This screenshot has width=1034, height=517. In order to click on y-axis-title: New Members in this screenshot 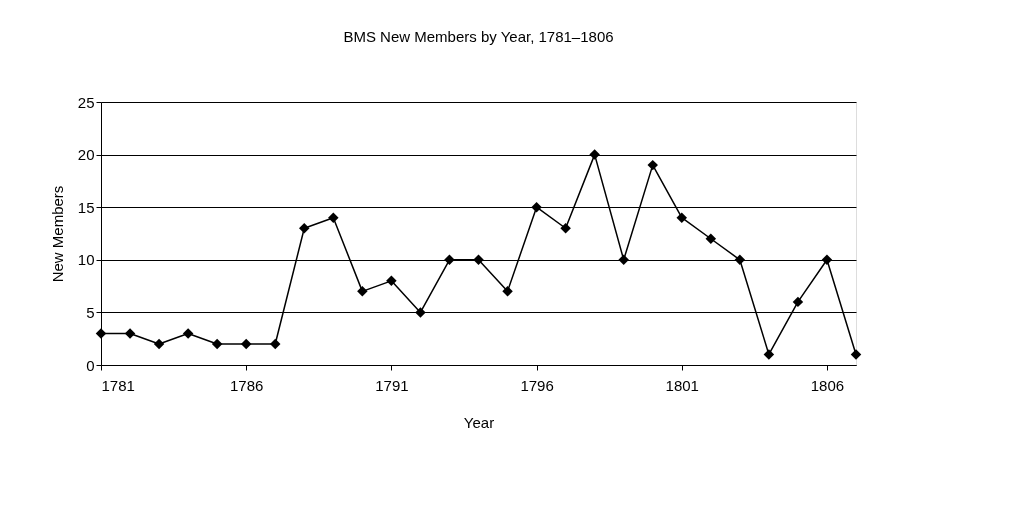, I will do `click(57, 234)`.